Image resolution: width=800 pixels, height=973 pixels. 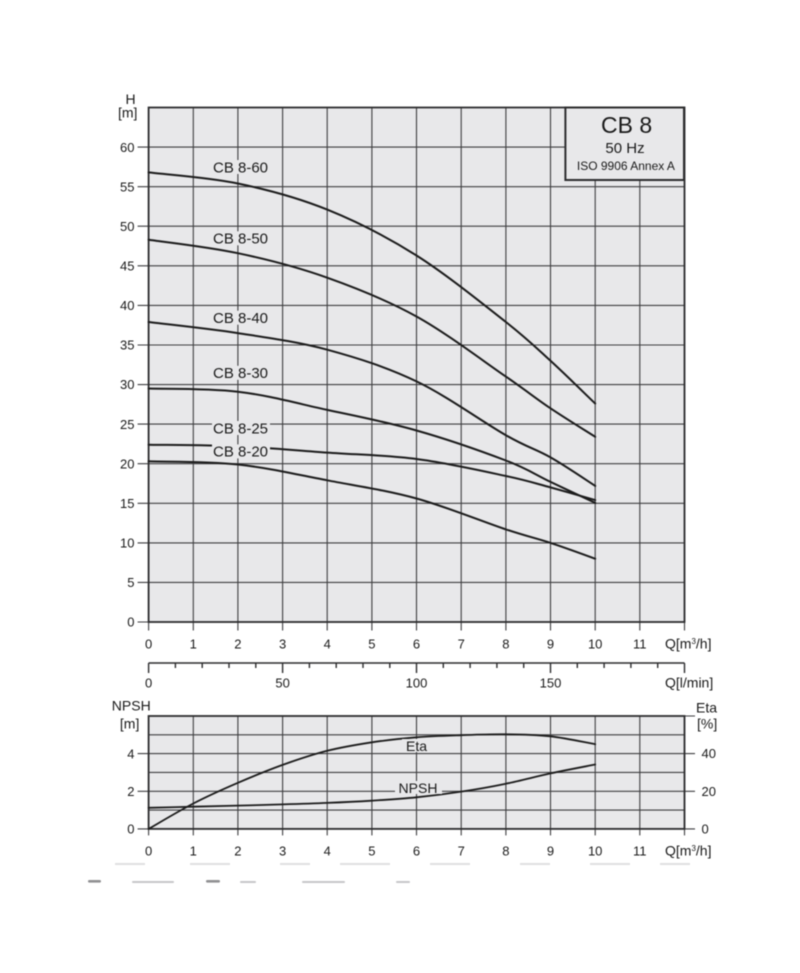 What do you see at coordinates (127, 147) in the screenshot?
I see `svg-text: 60` at bounding box center [127, 147].